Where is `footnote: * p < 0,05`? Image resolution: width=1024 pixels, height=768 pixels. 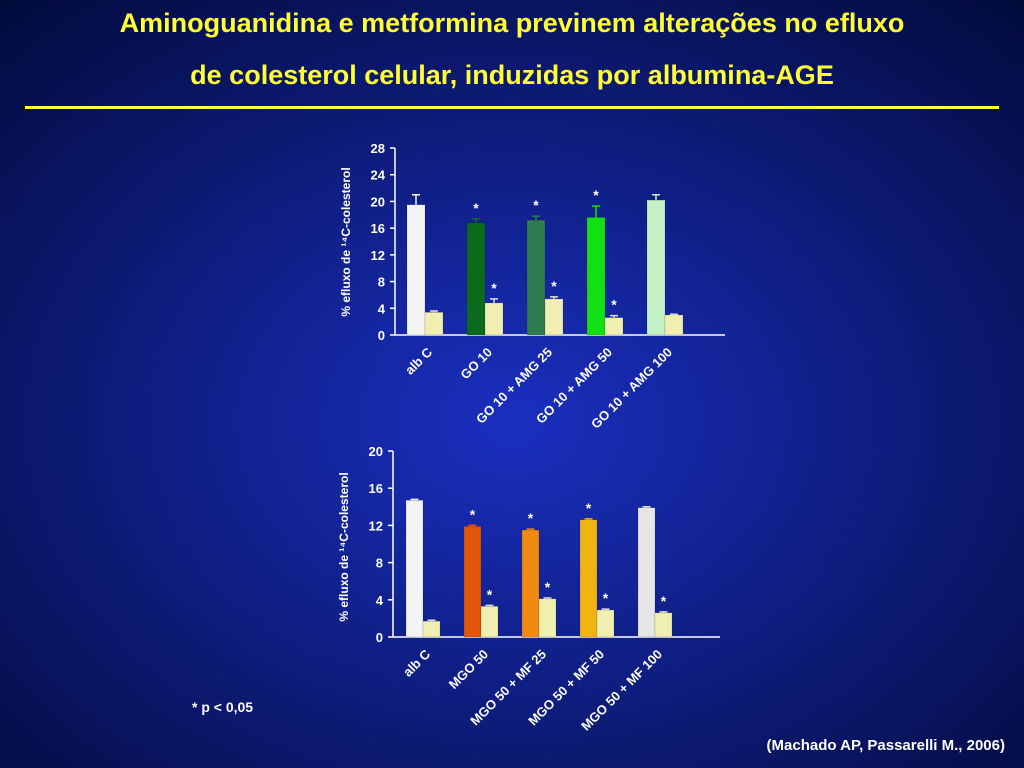
footnote: * p < 0,05 is located at coordinates (222, 707).